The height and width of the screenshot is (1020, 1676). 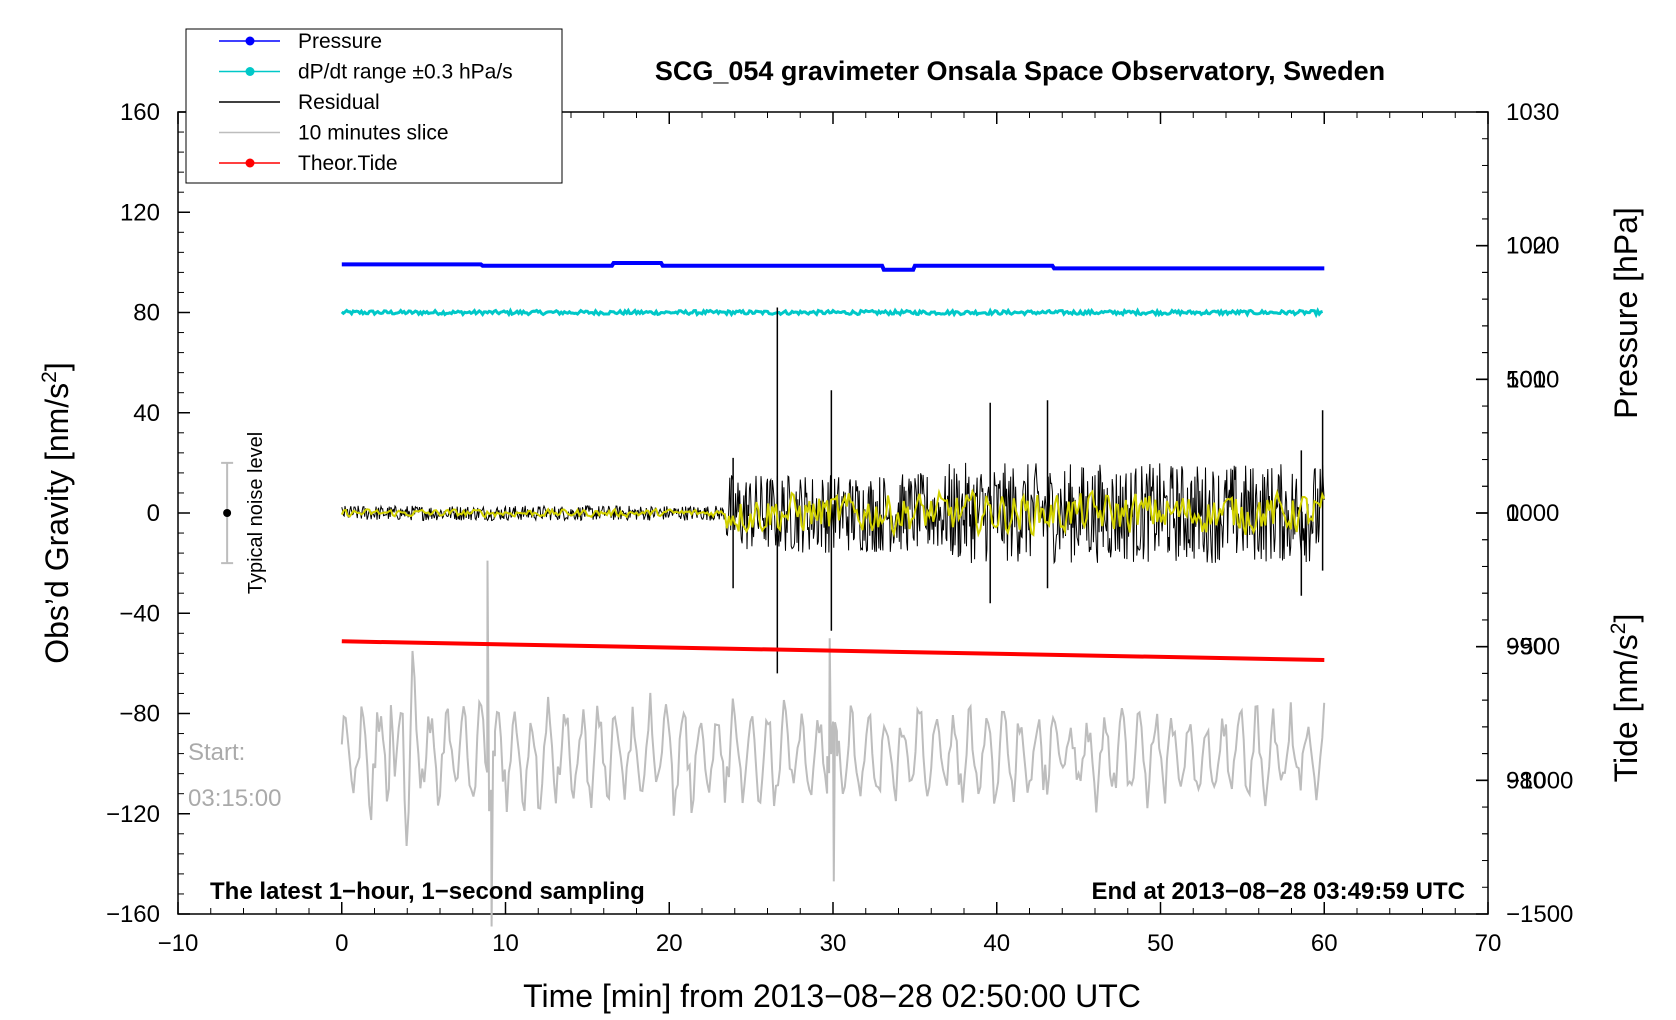 What do you see at coordinates (133, 914) in the screenshot?
I see `y-tick-label: −160` at bounding box center [133, 914].